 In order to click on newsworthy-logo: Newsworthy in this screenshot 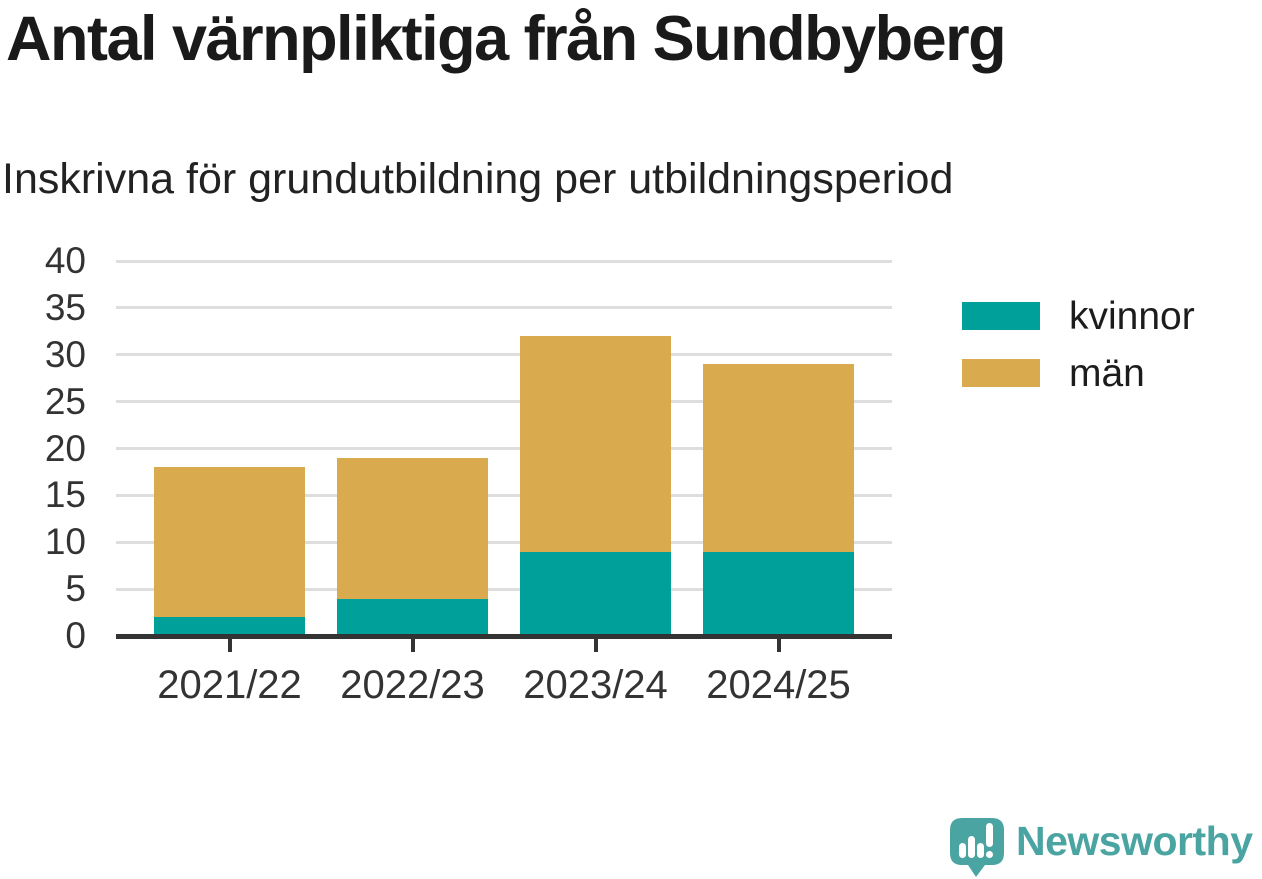, I will do `click(1100, 848)`.